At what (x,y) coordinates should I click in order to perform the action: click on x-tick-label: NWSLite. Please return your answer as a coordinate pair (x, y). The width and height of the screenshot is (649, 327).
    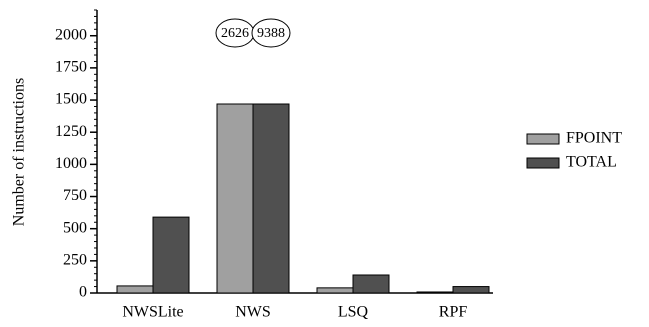
    Looking at the image, I should click on (152, 312).